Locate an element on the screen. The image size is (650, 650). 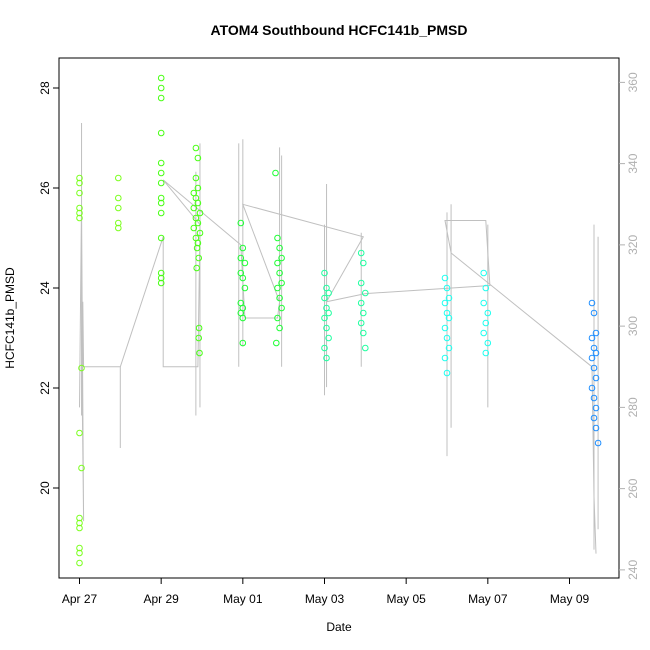
x-tick-label: May 05 is located at coordinates (406, 599).